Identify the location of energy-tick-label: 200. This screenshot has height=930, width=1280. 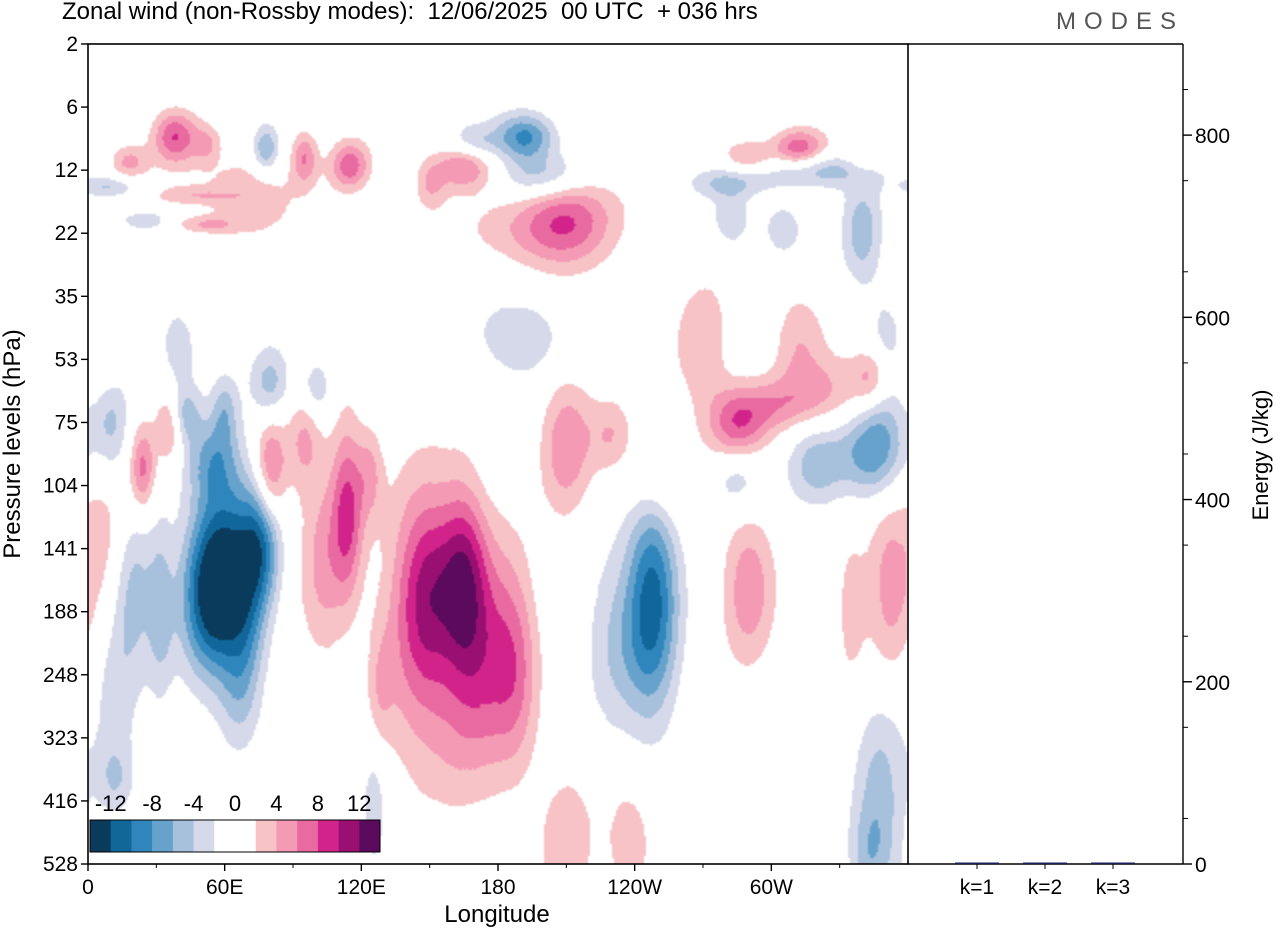
(1212, 683).